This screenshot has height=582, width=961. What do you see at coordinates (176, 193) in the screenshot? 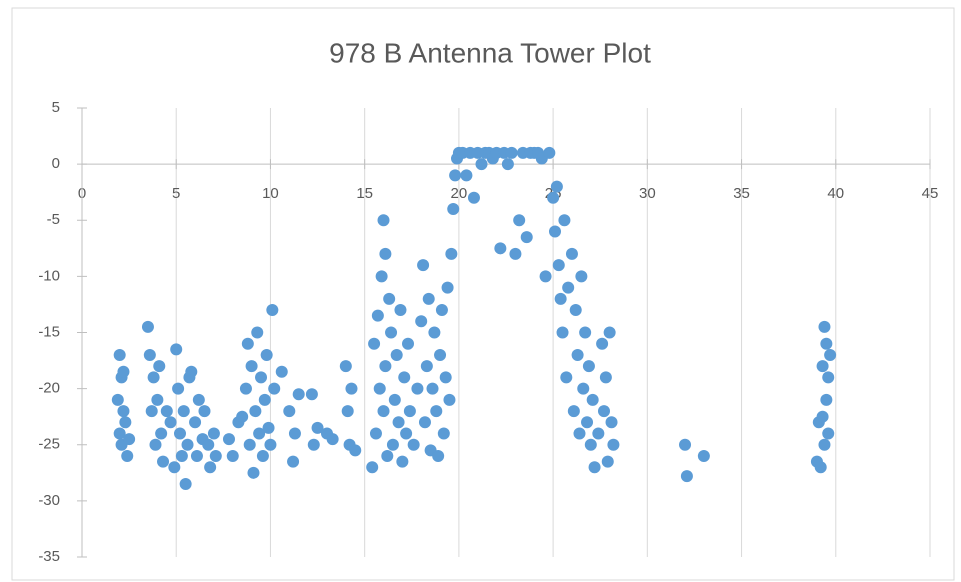
I see `x-tick-label: 5` at bounding box center [176, 193].